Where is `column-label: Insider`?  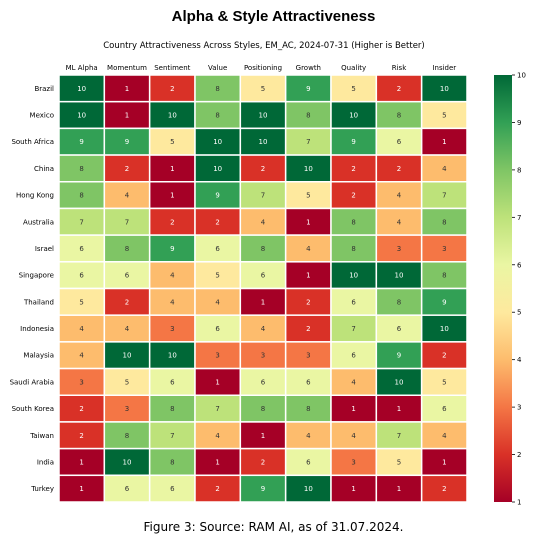 column-label: Insider is located at coordinates (444, 68).